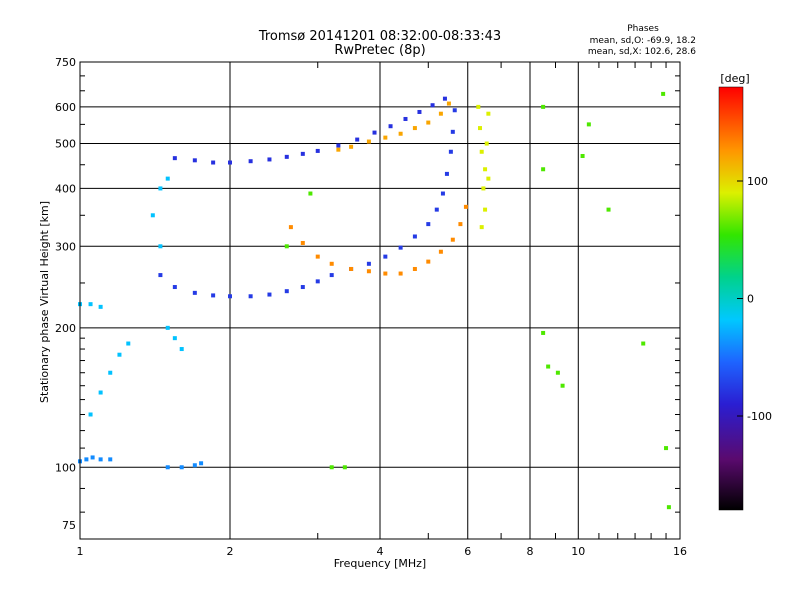 The image size is (800, 600). I want to click on colorbar-tick-label: 100, so click(757, 181).